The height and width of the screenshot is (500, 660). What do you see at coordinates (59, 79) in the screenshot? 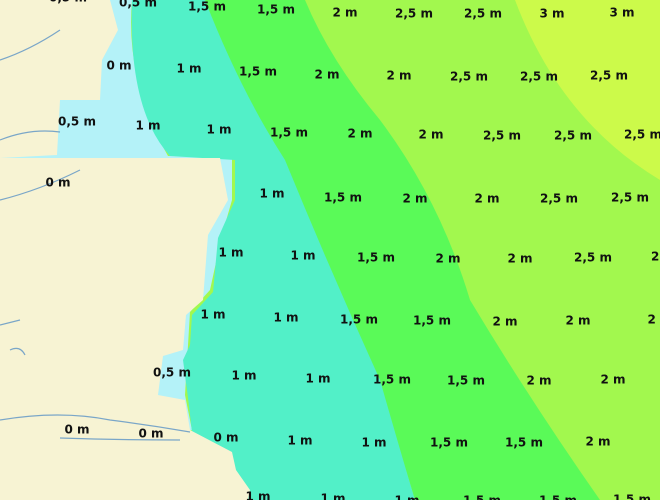
I see `land-north` at bounding box center [59, 79].